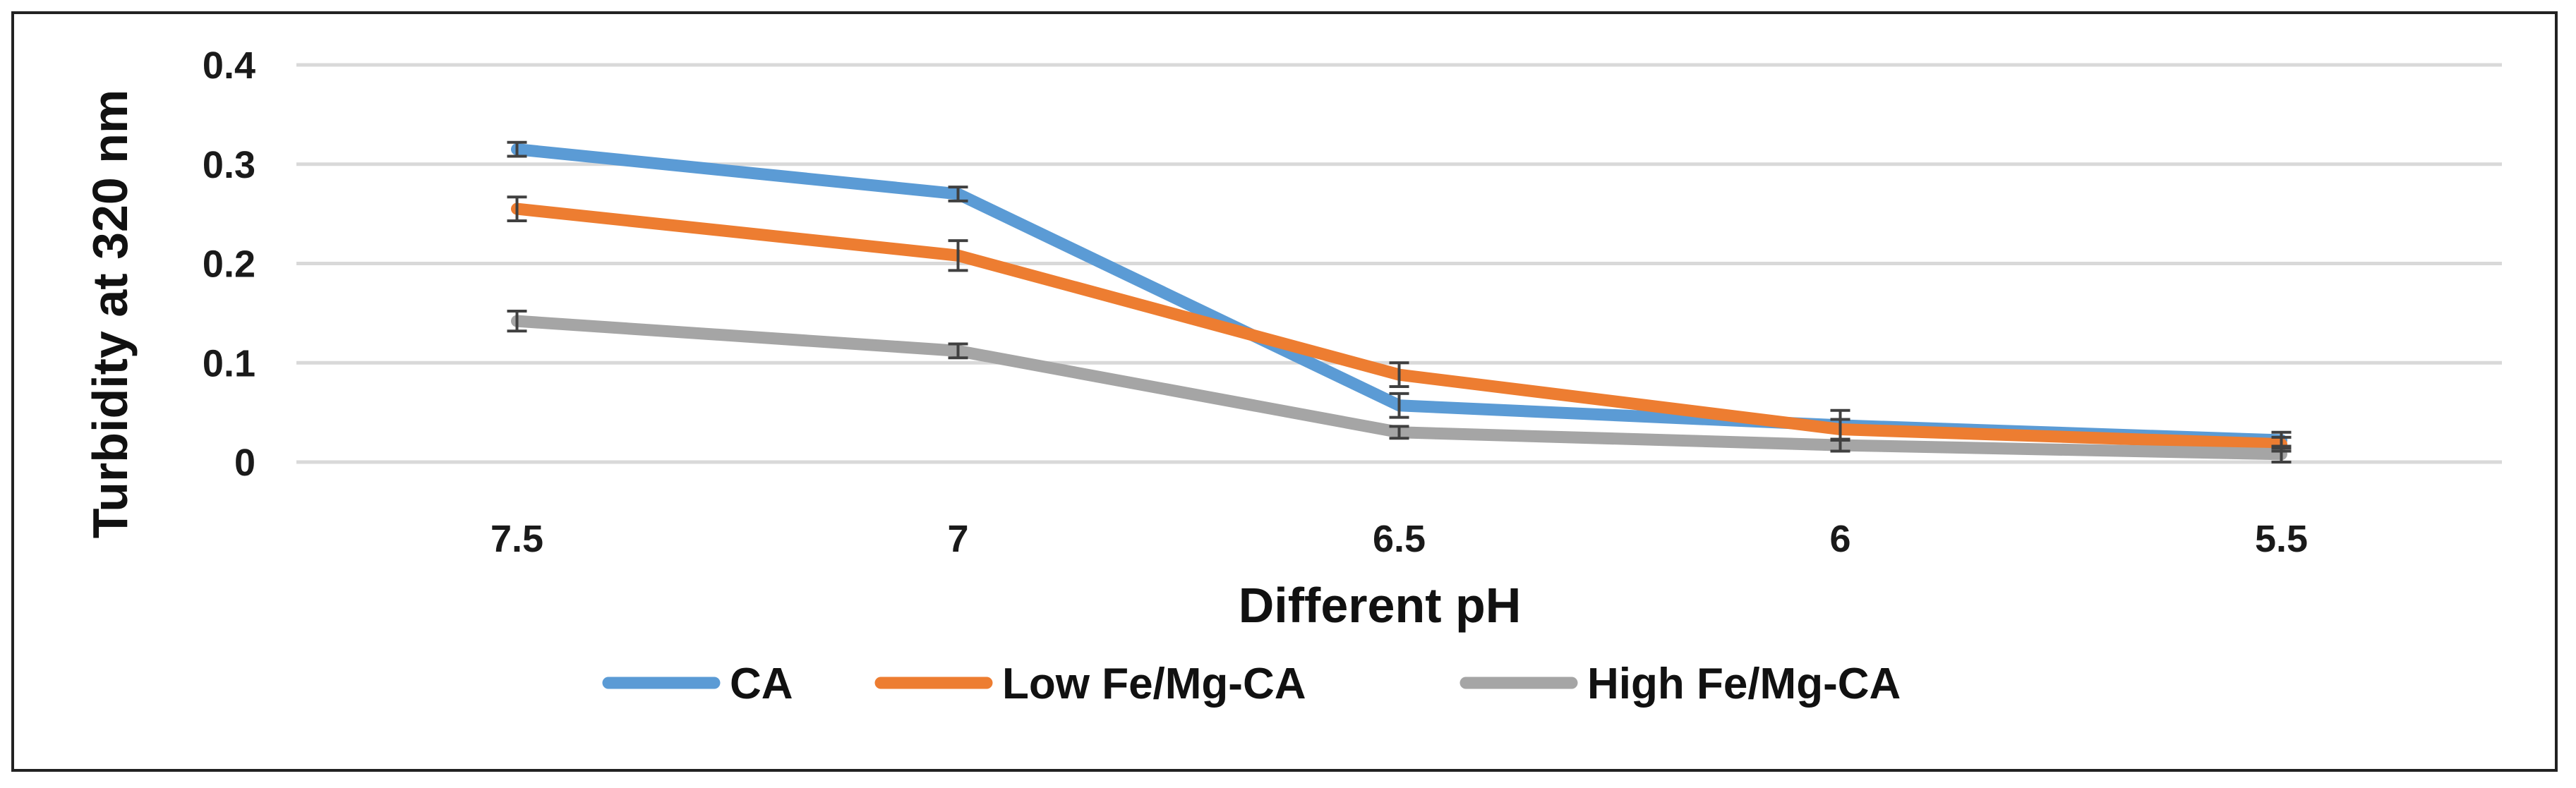  I want to click on x-tick-label: 7, so click(957, 539).